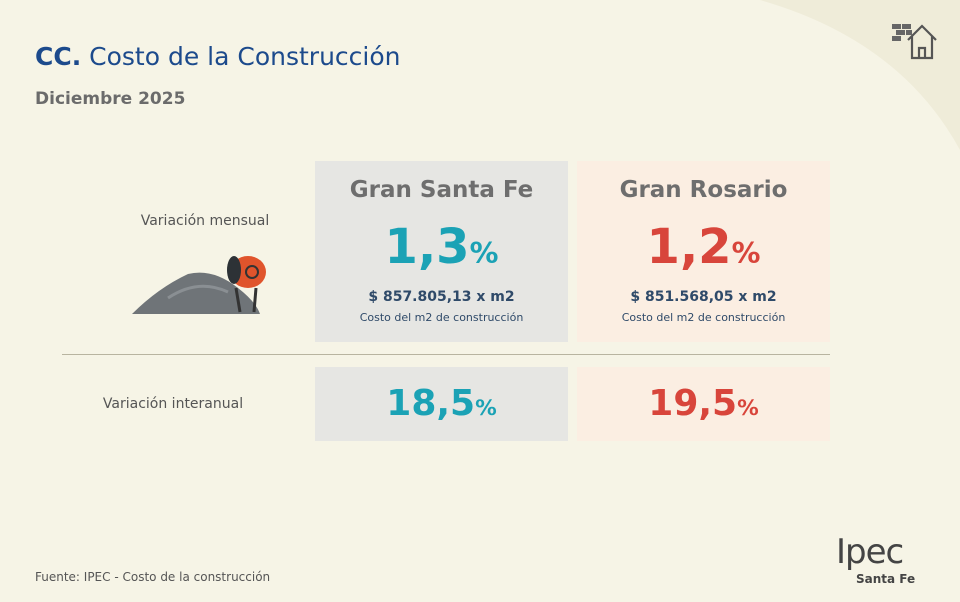 The height and width of the screenshot is (602, 960). What do you see at coordinates (703, 190) in the screenshot?
I see `region-name: Gran Rosario` at bounding box center [703, 190].